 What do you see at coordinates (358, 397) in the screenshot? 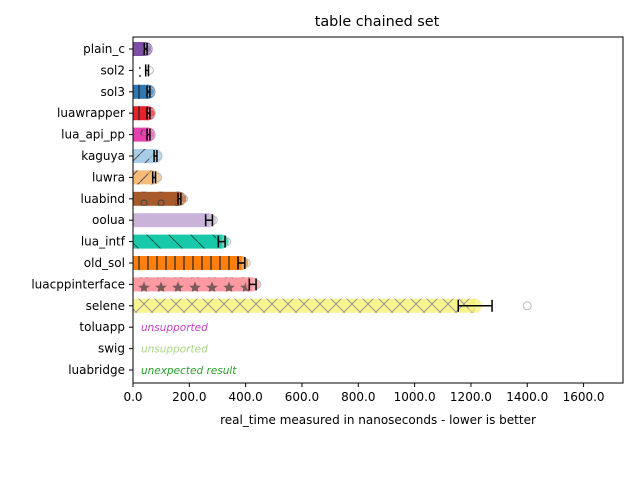
I see `x-tick-label: 800.0` at bounding box center [358, 397].